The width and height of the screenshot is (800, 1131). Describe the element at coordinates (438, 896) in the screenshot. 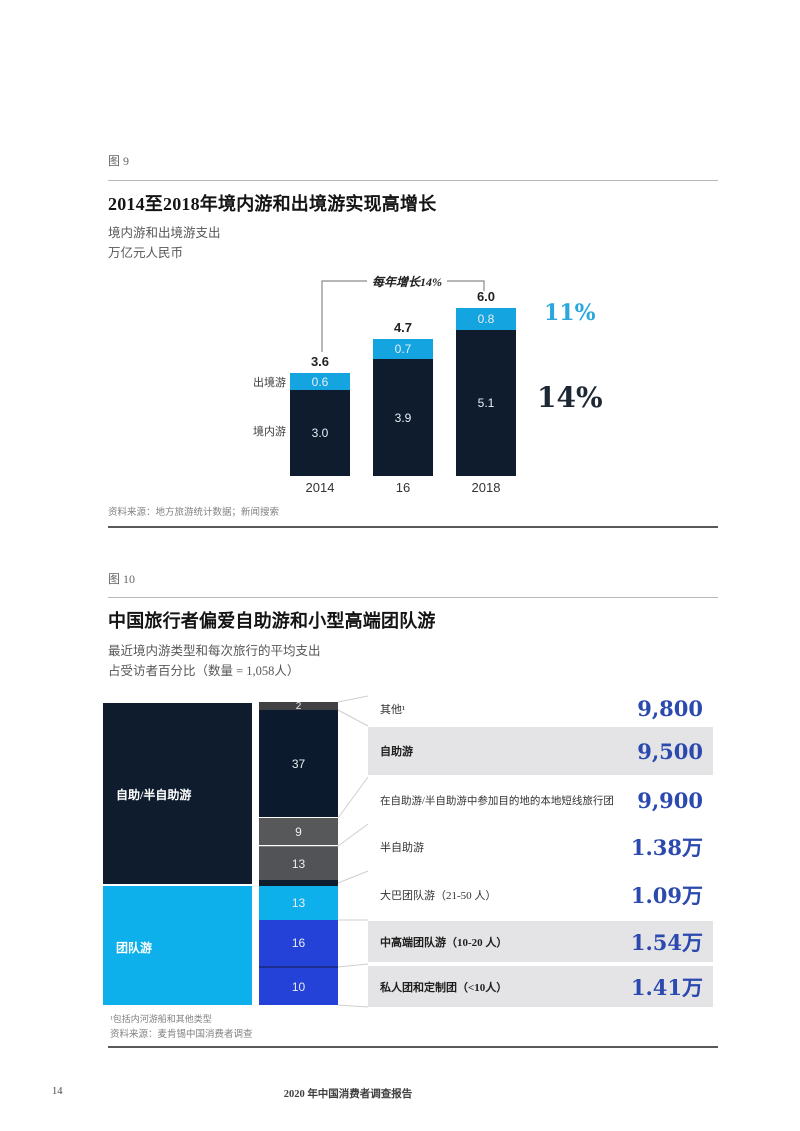

I see `row-label: 大巴团队游（21-50 人）` at that location.